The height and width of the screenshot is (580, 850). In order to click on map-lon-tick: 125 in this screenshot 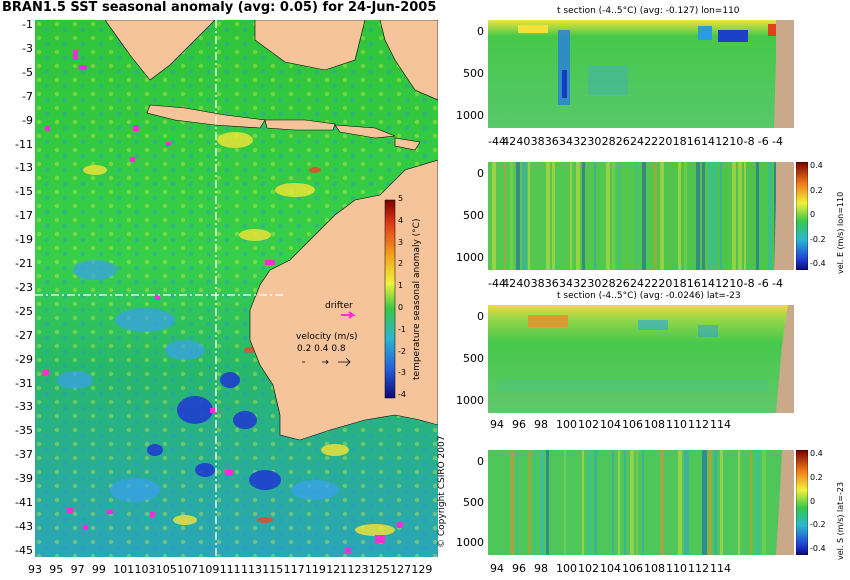, I will do `click(379, 569)`.